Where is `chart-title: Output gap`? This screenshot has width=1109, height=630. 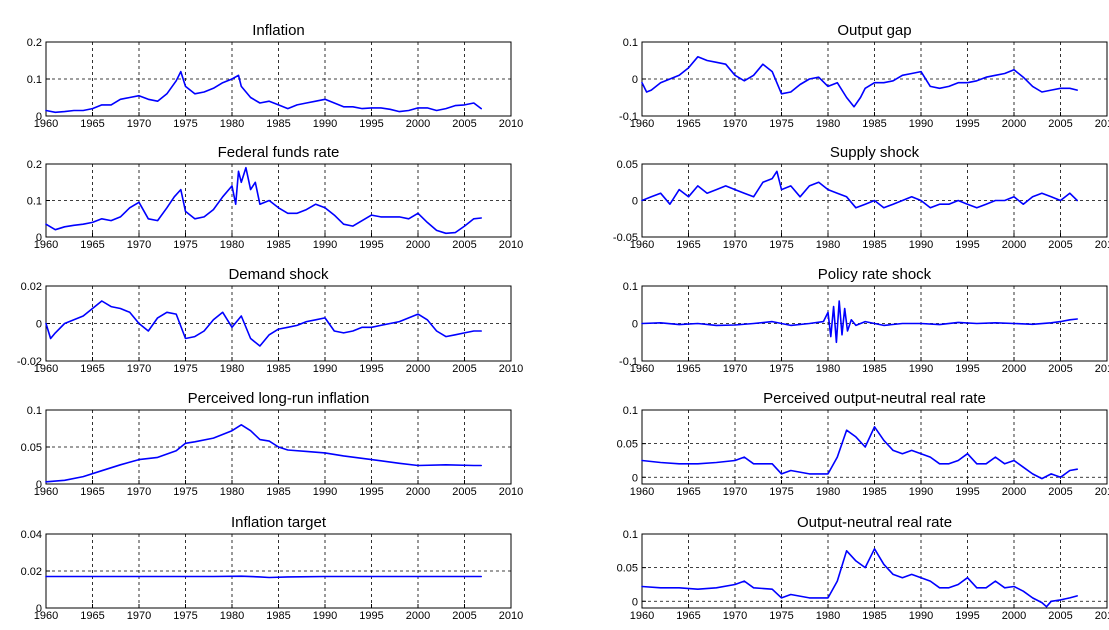 chart-title: Output gap is located at coordinates (874, 30).